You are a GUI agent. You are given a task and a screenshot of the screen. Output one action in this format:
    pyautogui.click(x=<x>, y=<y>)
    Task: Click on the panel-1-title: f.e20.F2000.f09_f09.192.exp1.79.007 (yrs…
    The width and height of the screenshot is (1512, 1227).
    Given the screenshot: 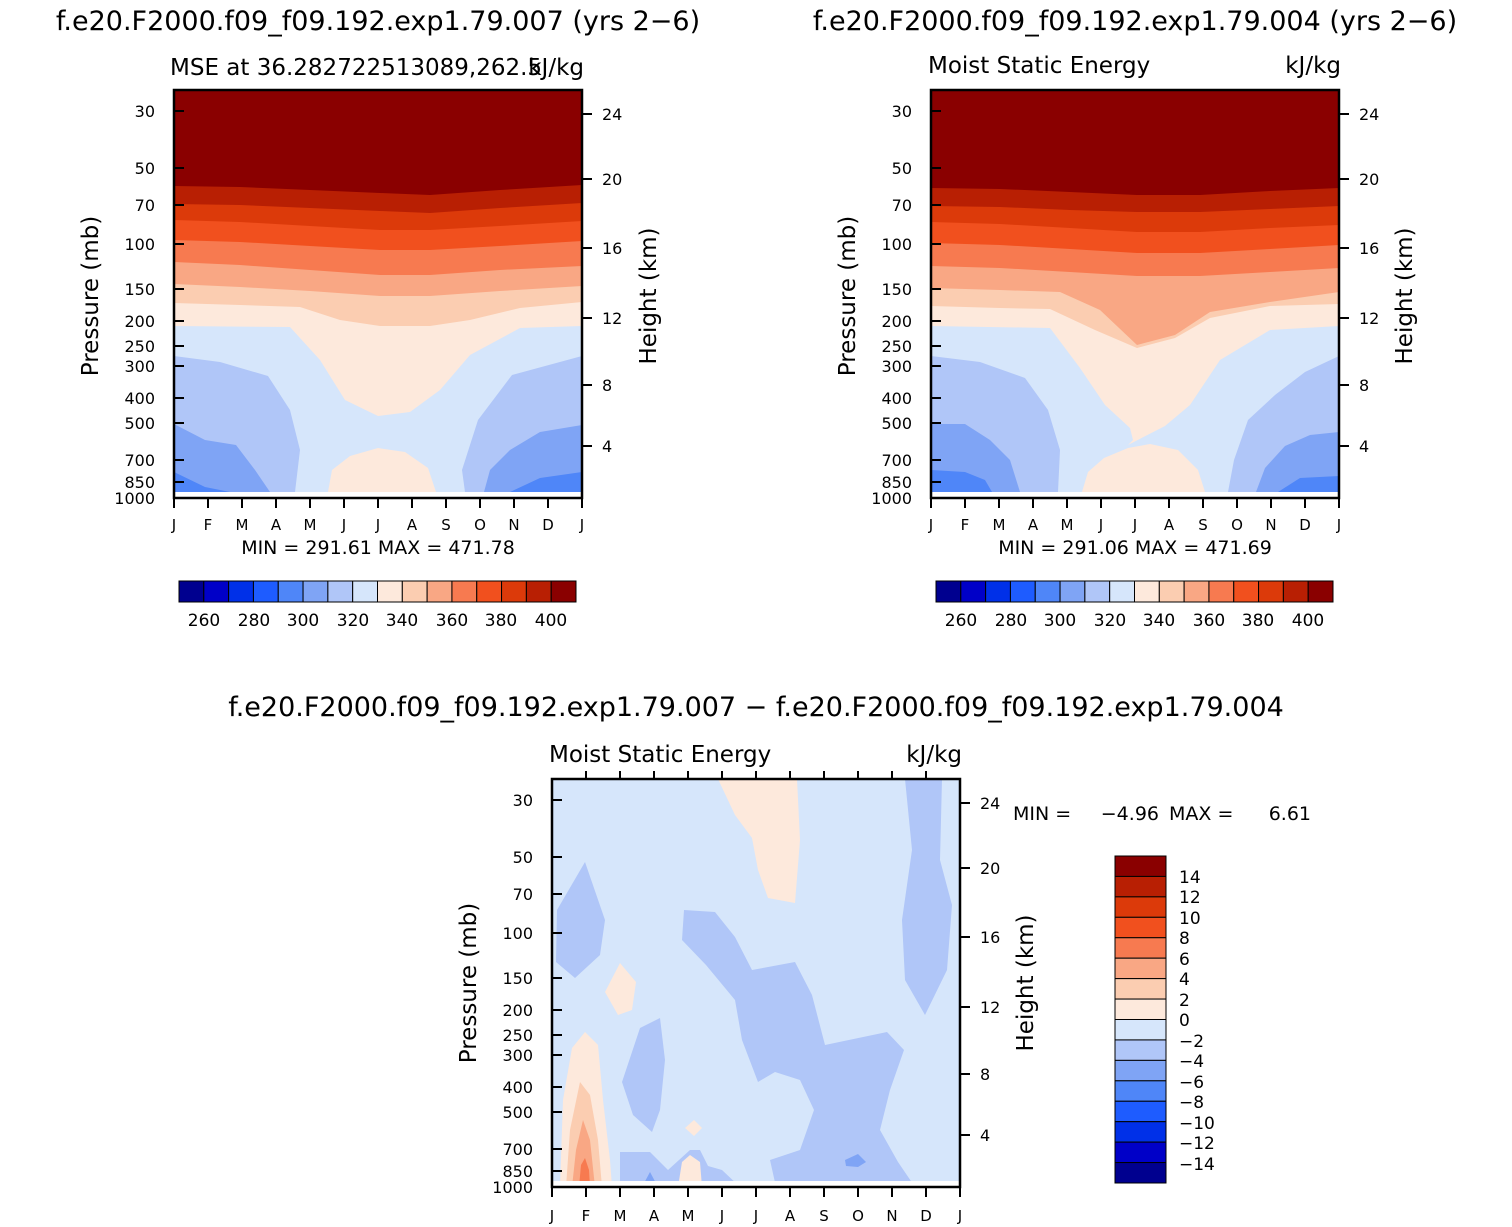 What is the action you would take?
    pyautogui.click(x=378, y=21)
    